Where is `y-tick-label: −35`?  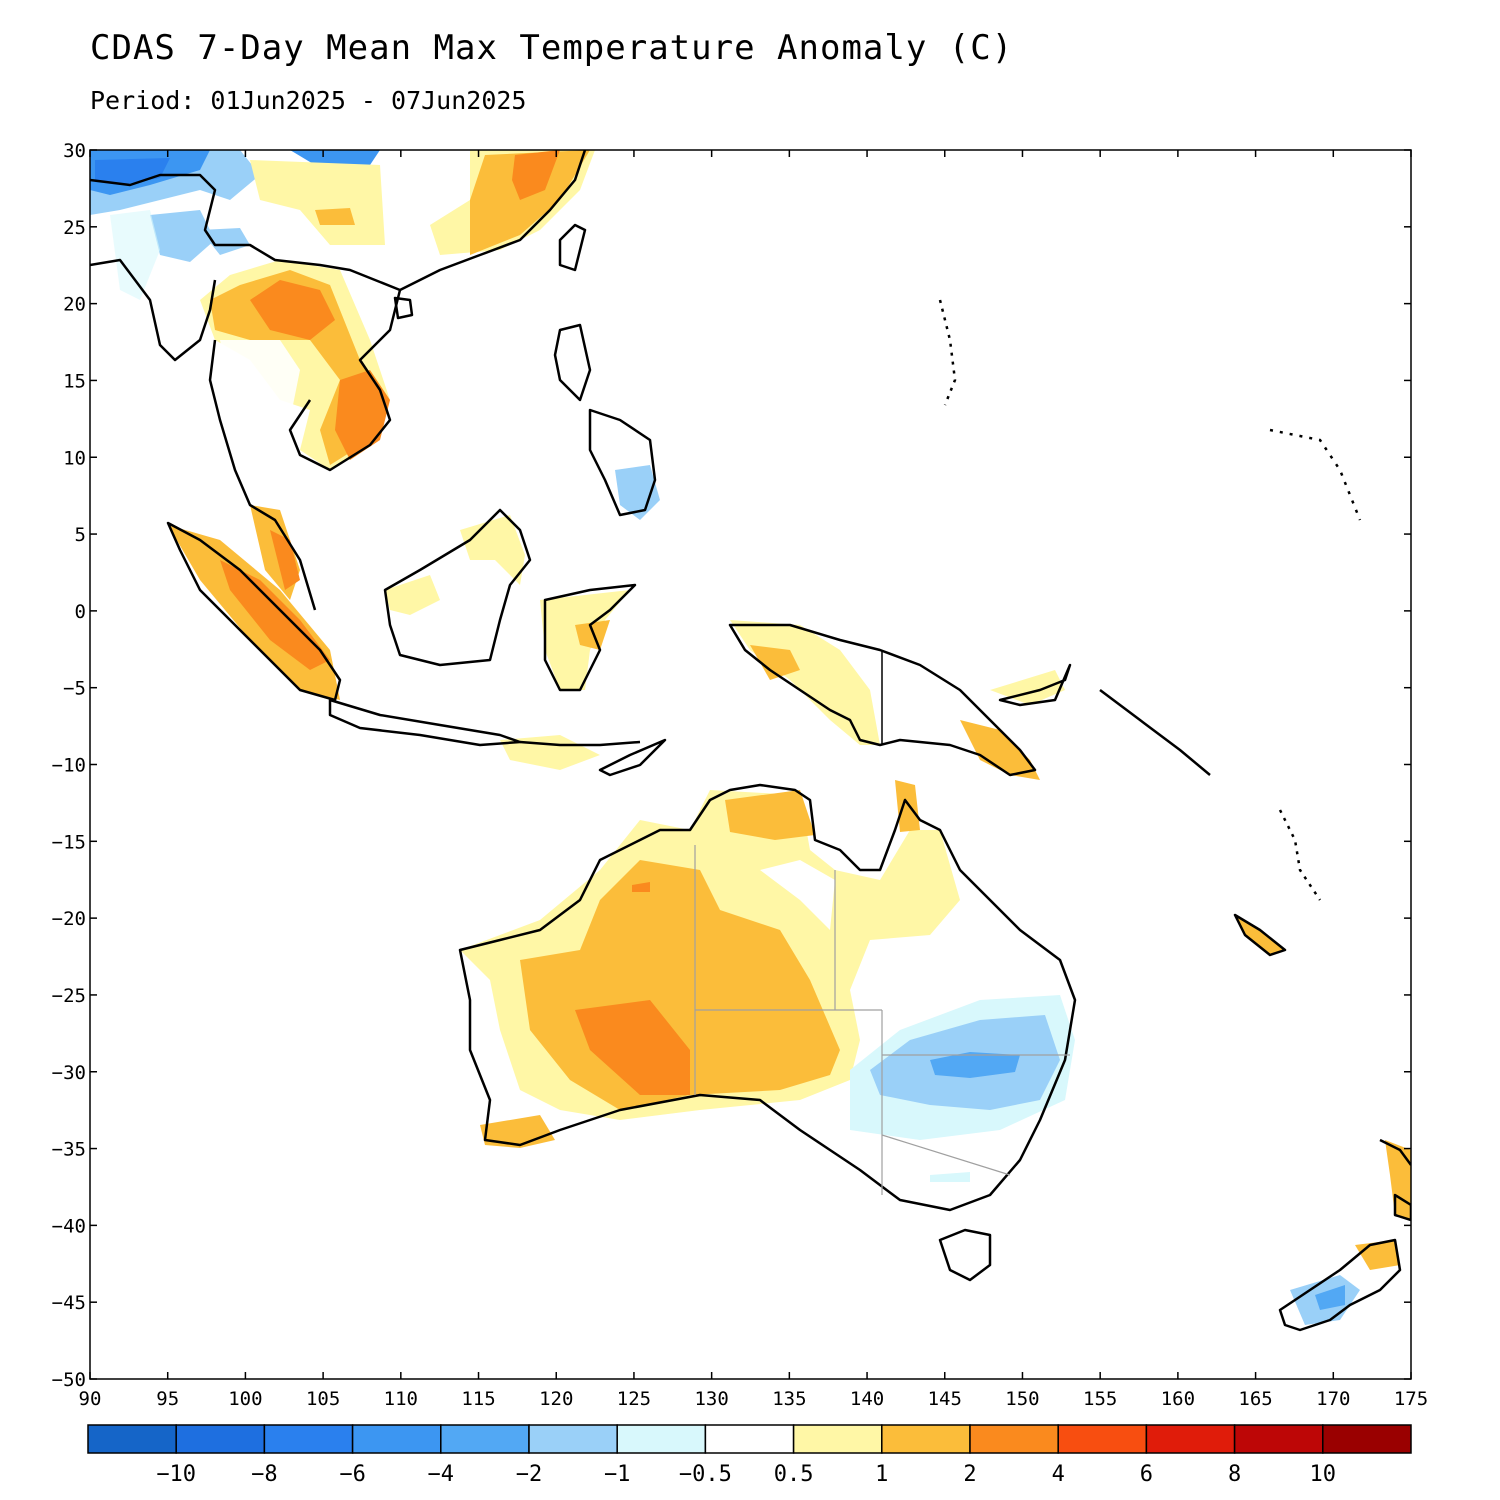
y-tick-label: −35 is located at coordinates (69, 1150).